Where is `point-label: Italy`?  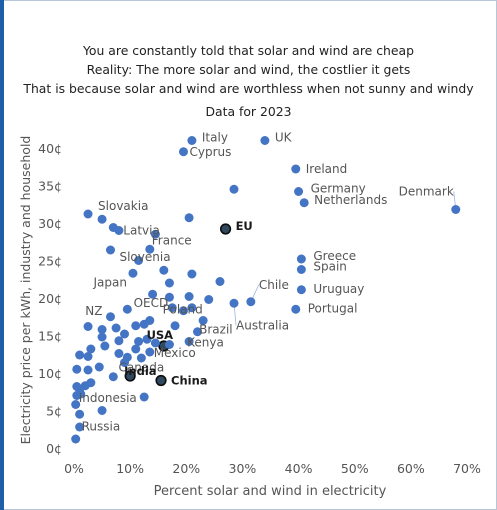 point-label: Italy is located at coordinates (215, 138).